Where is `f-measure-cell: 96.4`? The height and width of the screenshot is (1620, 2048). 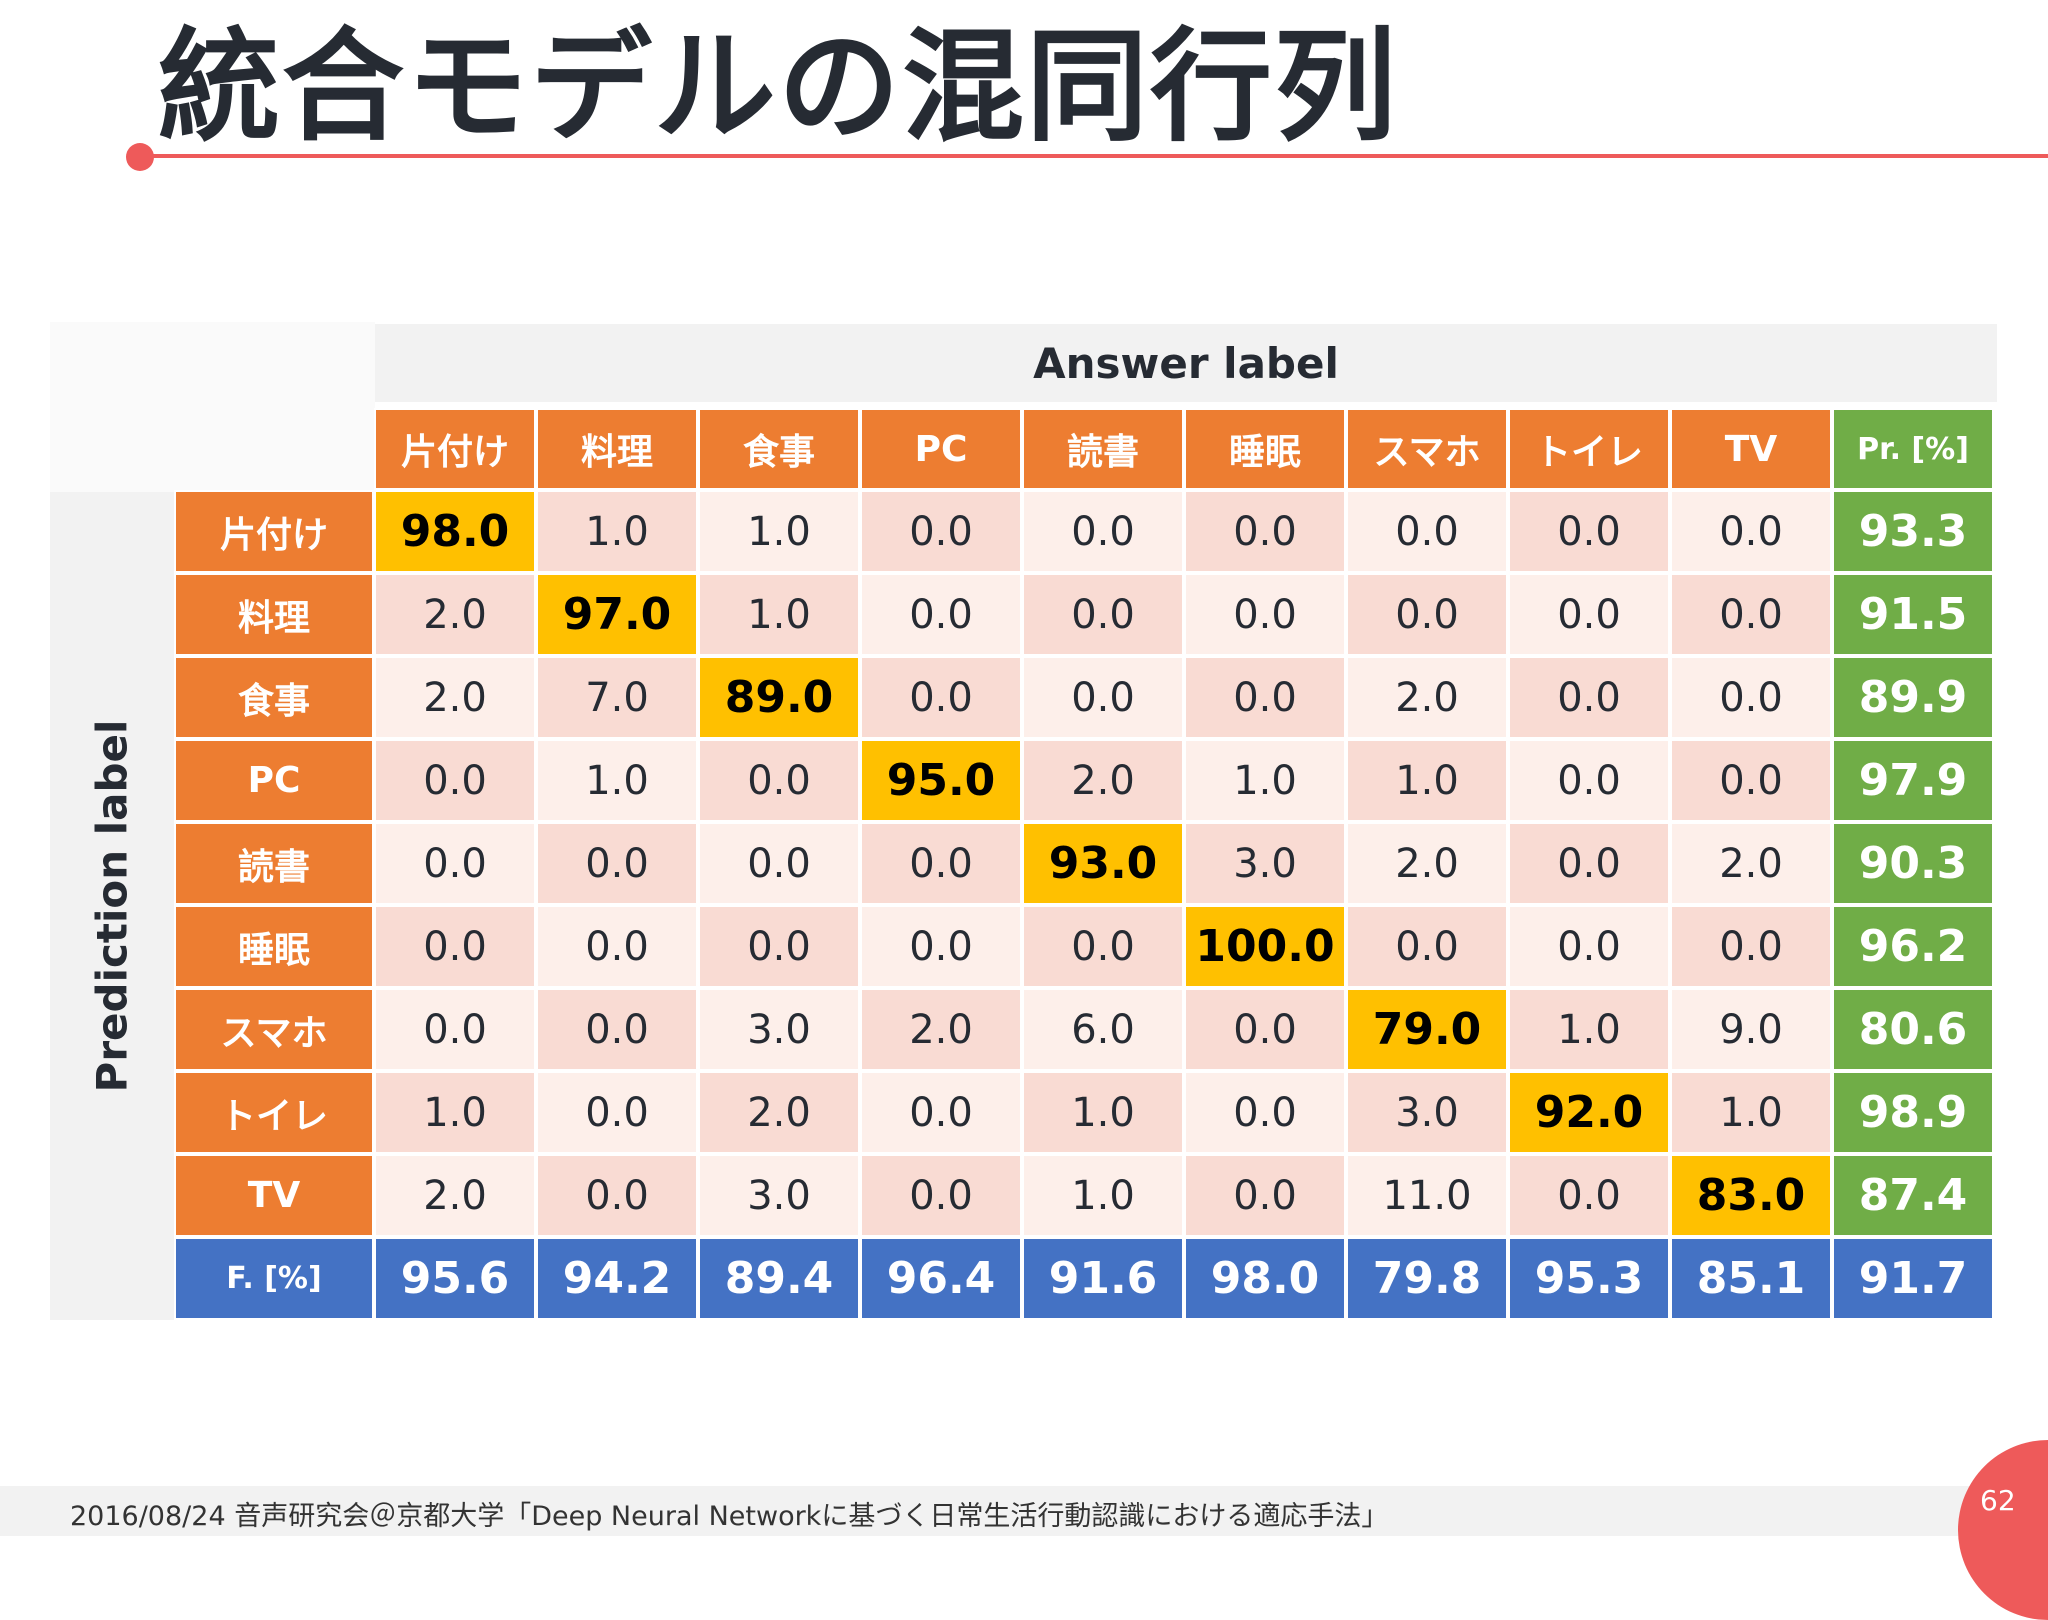 f-measure-cell: 96.4 is located at coordinates (941, 1278).